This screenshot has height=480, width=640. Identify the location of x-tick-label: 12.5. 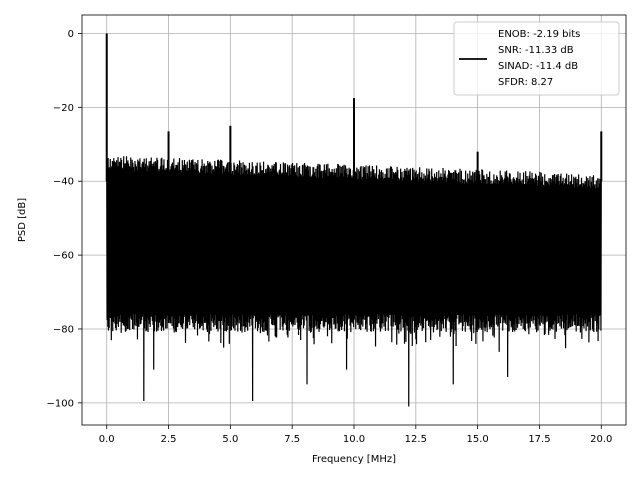
(416, 439).